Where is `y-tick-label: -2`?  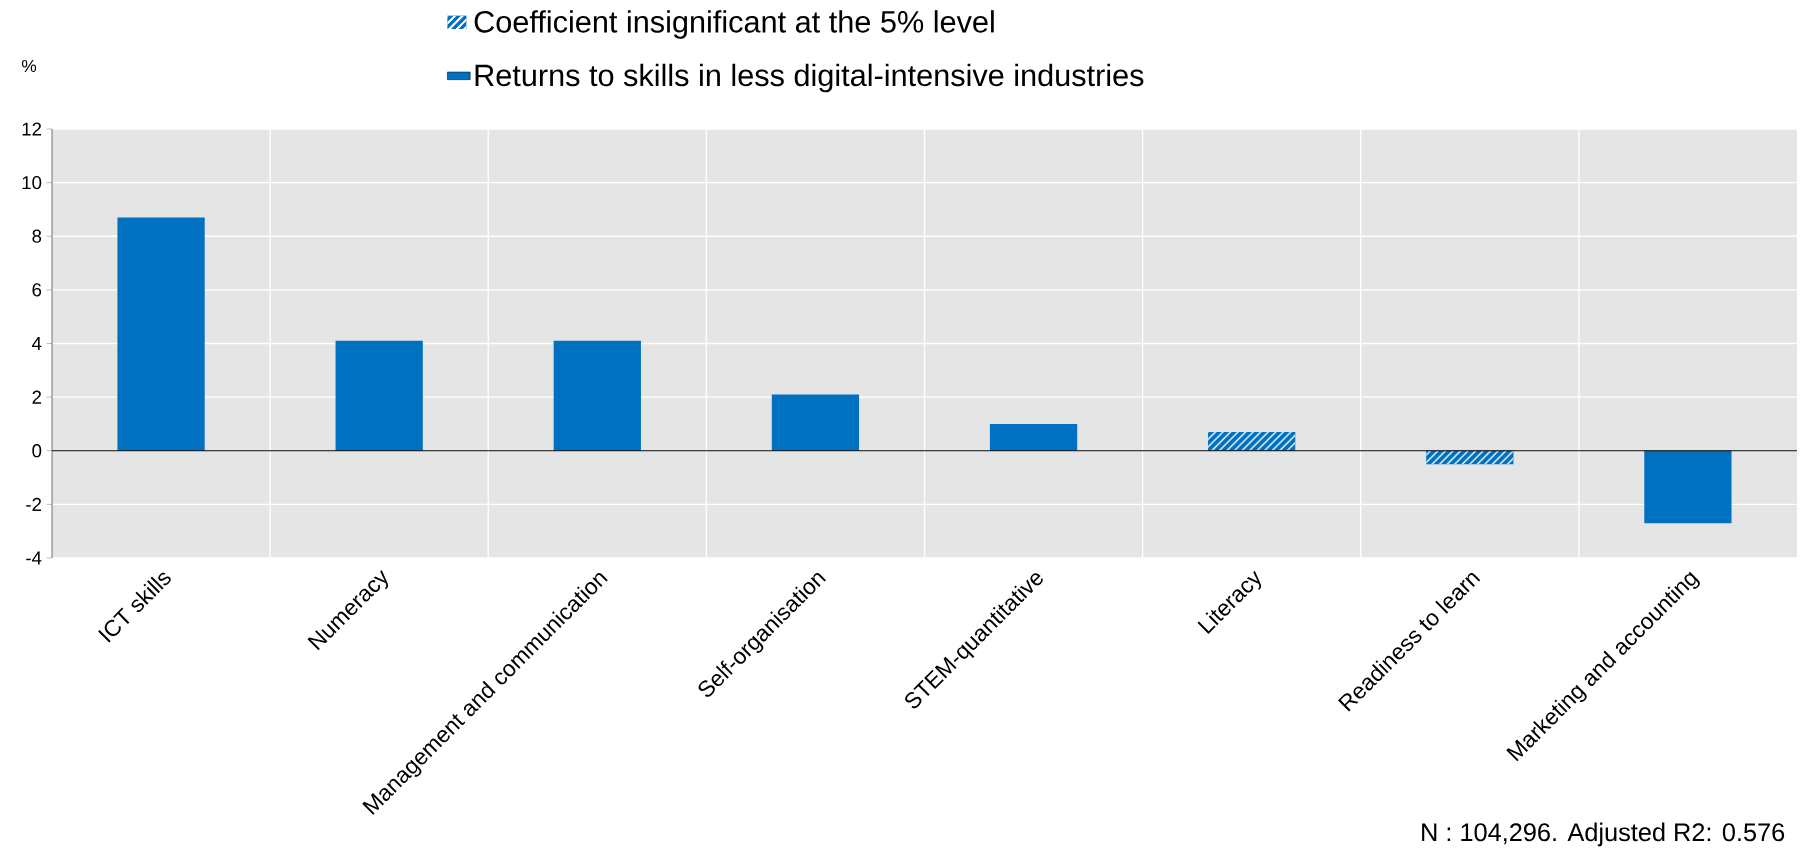
y-tick-label: -2 is located at coordinates (34, 504).